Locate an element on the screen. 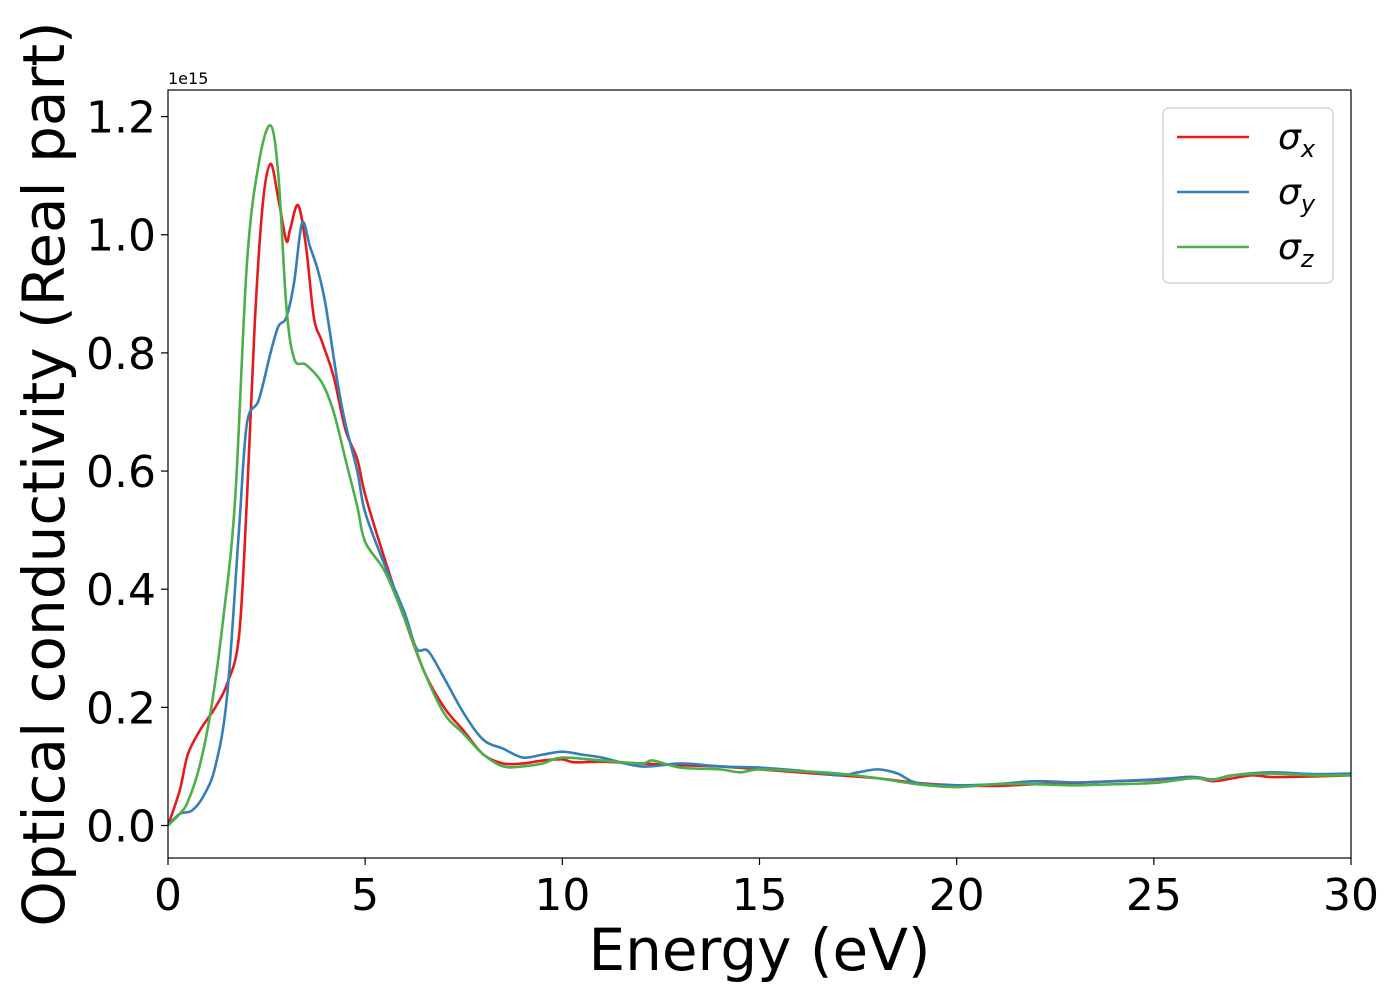  x-tick-label: 5 is located at coordinates (365, 895).